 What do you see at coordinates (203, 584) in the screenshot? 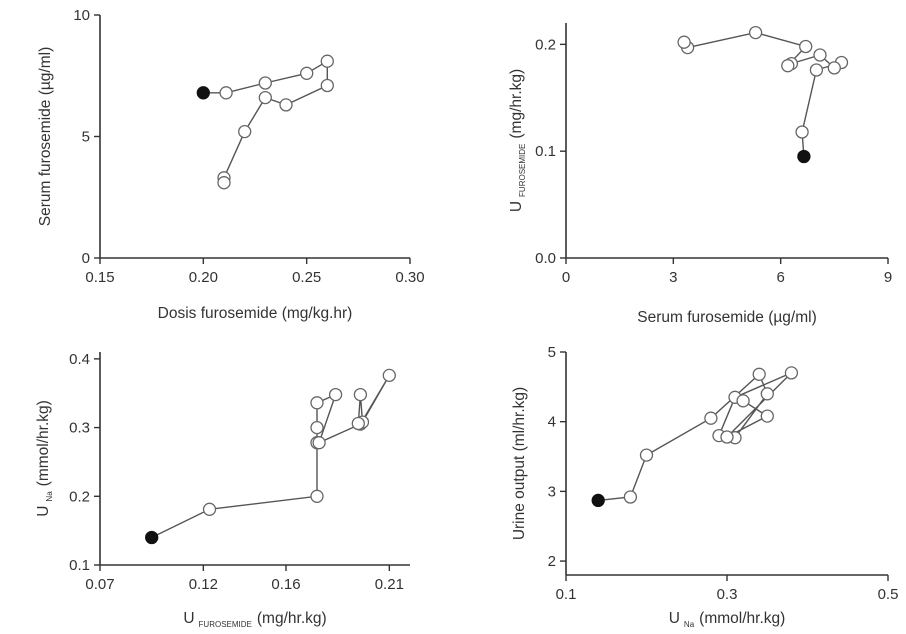
I see `x-tick-label: 0.12` at bounding box center [203, 584].